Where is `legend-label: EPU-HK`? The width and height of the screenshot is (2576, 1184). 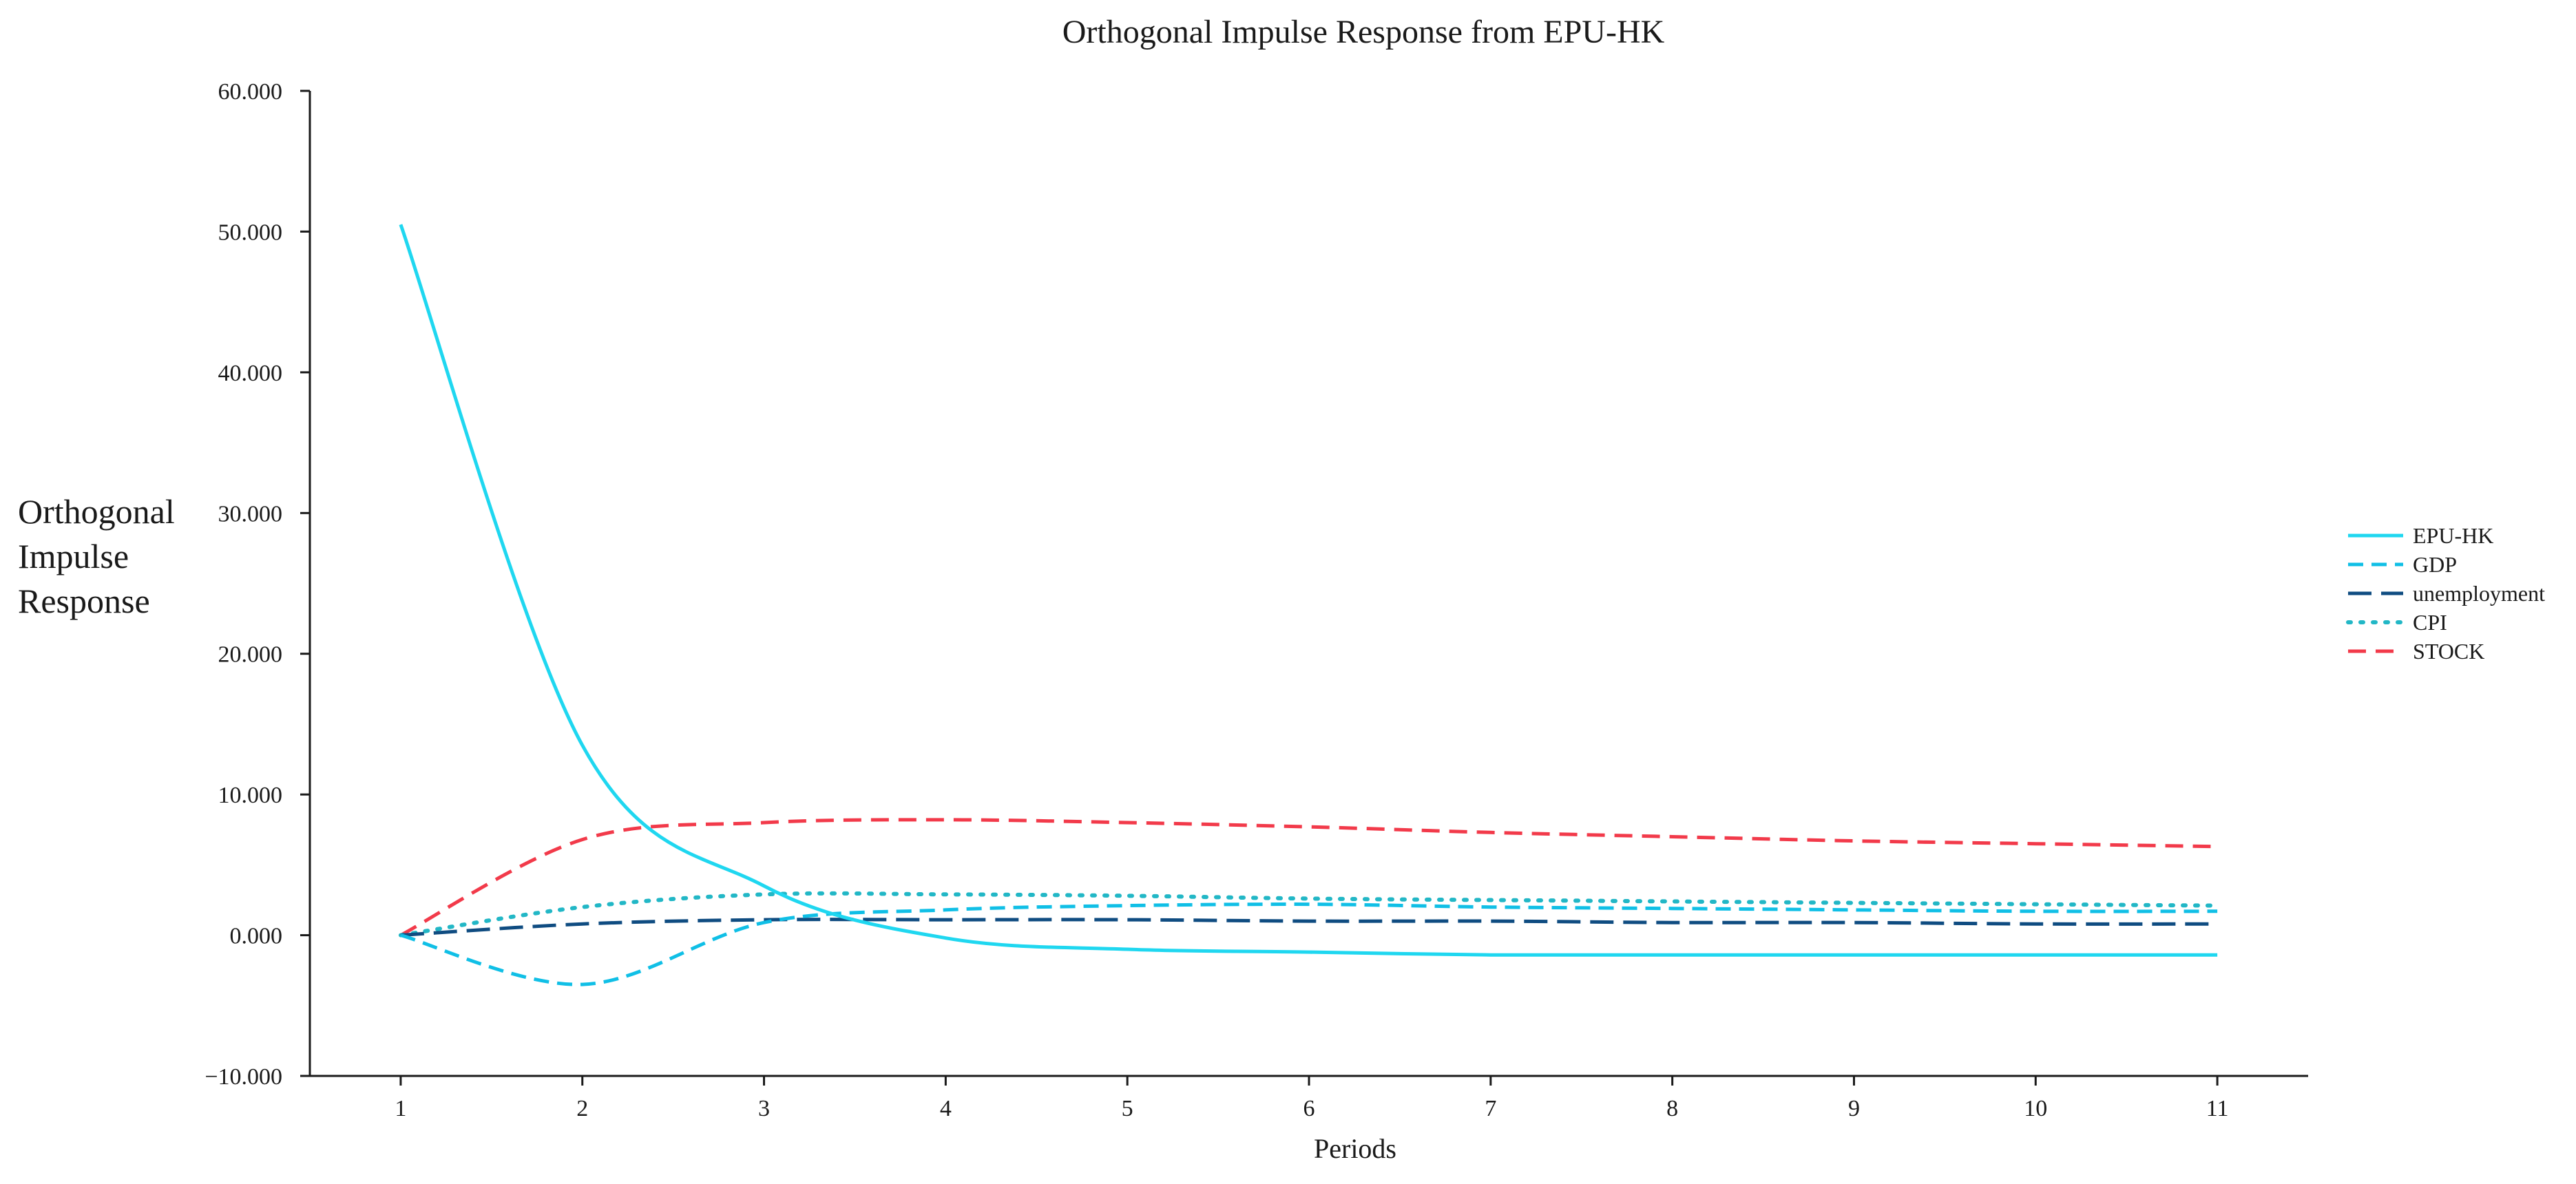
legend-label: EPU-HK is located at coordinates (2453, 535).